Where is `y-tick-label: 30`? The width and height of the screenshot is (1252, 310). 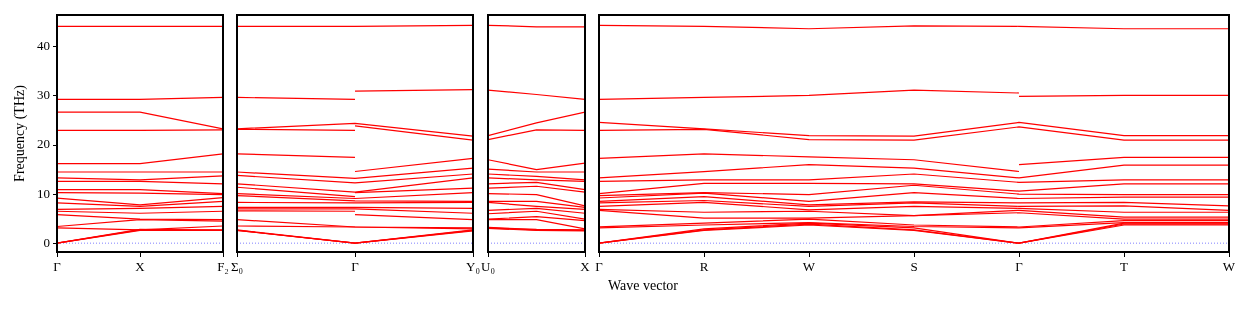
y-tick-label: 30 is located at coordinates (43, 95).